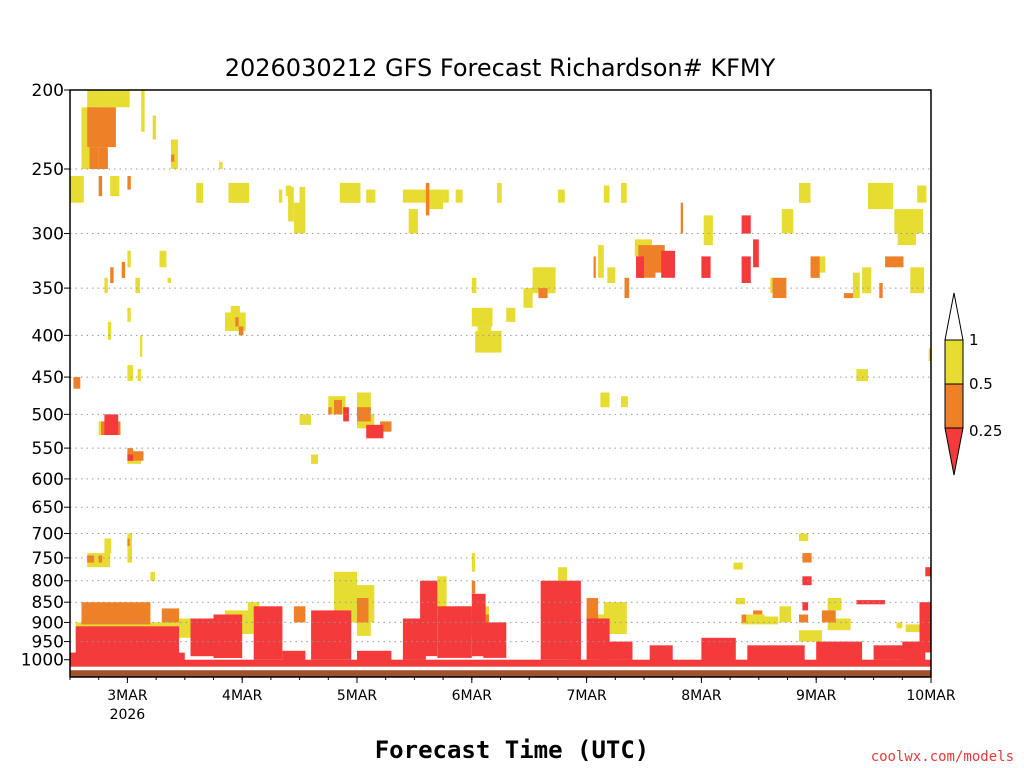  Describe the element at coordinates (48, 170) in the screenshot. I see `y-tick-label-250: 250` at that location.